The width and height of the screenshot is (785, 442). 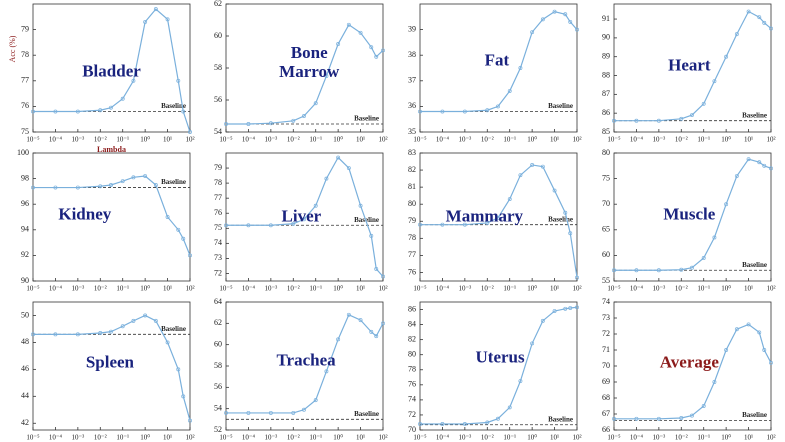 I want to click on y-tick-label: 42, so click(x=25, y=422).